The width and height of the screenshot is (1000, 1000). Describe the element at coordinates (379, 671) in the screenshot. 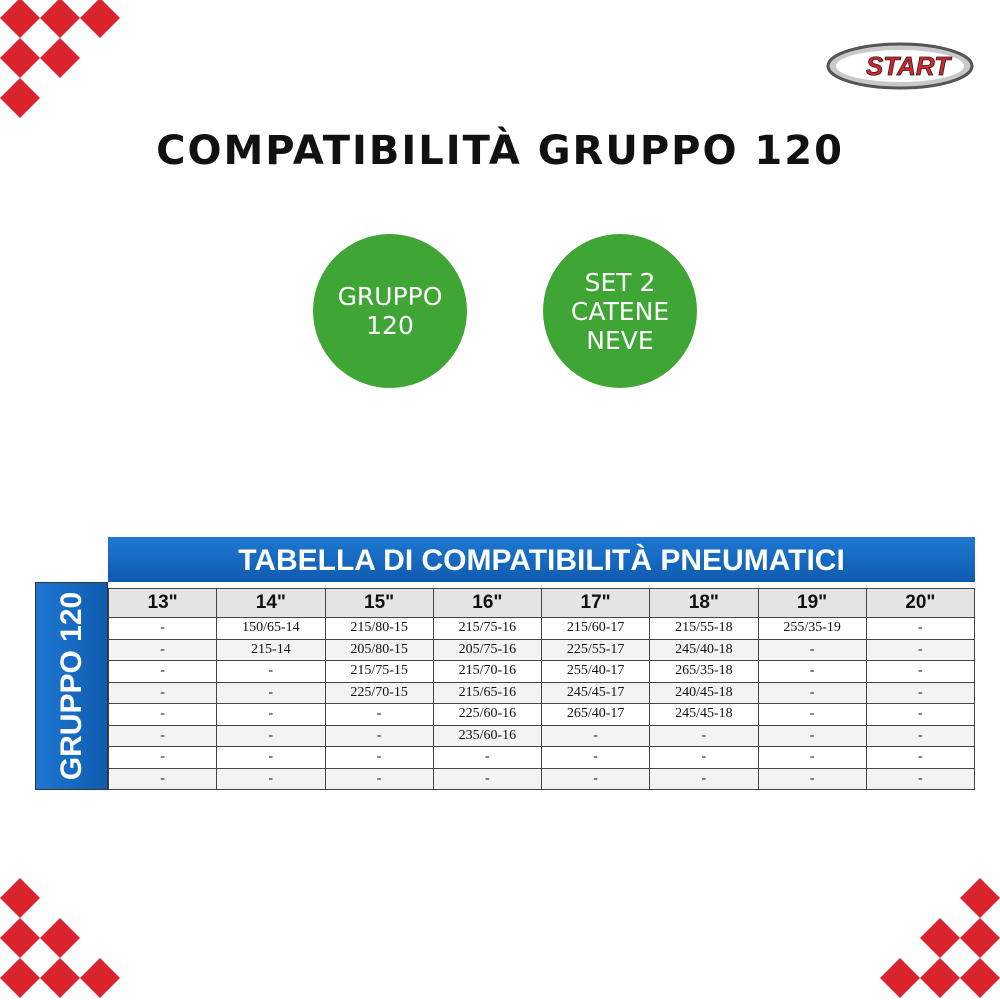

I see `table-cell: 215/75-15` at that location.